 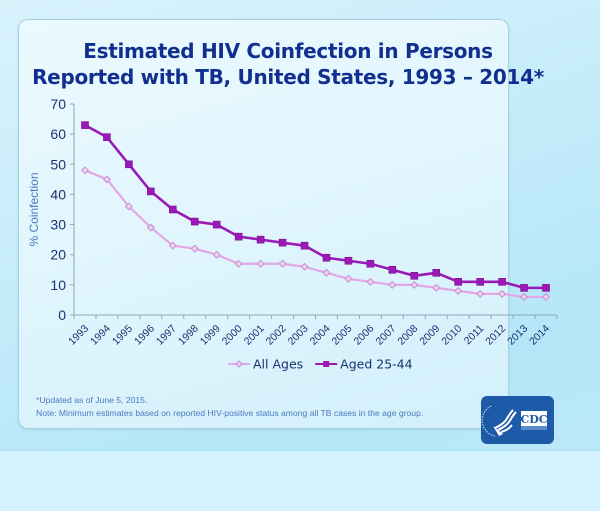 I want to click on legend-label: Aged 25-44, so click(x=376, y=364).